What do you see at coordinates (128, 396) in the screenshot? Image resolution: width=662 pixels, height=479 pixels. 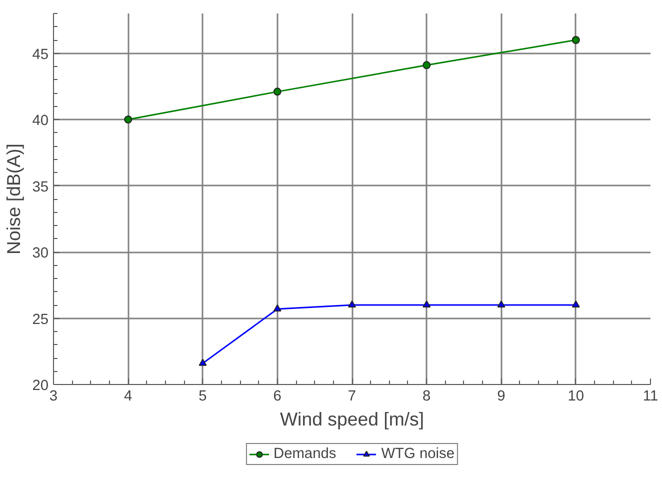 I see `x-tick-label: 4` at bounding box center [128, 396].